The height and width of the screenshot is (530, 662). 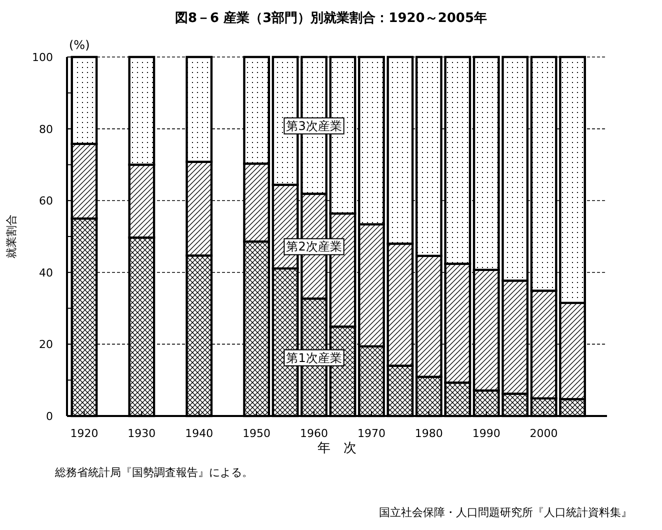 What do you see at coordinates (11, 236) in the screenshot?
I see `y-axis-title: 就業割合` at bounding box center [11, 236].